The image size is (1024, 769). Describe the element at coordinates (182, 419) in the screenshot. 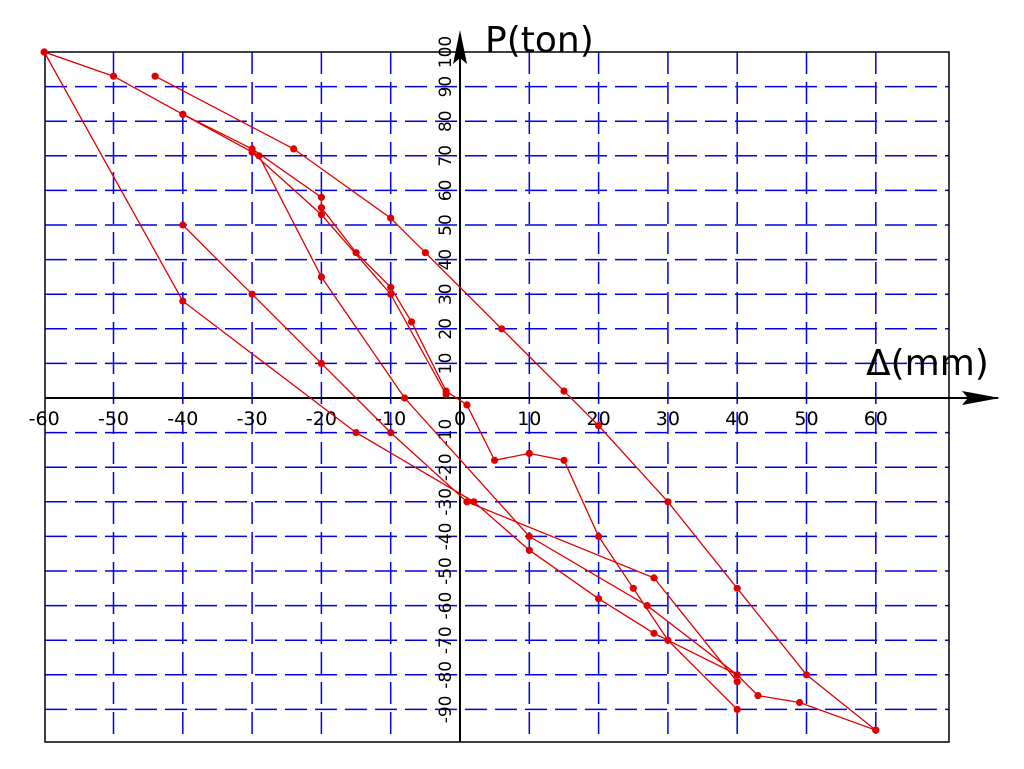

I see `x-tick-label: -40` at that location.